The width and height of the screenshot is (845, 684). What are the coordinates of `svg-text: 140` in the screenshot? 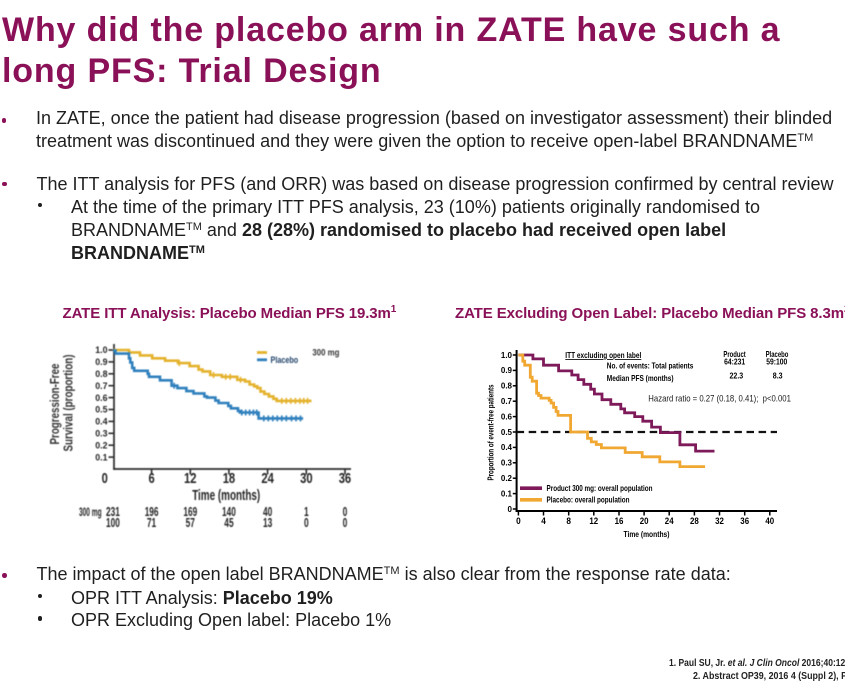 It's located at (229, 512).